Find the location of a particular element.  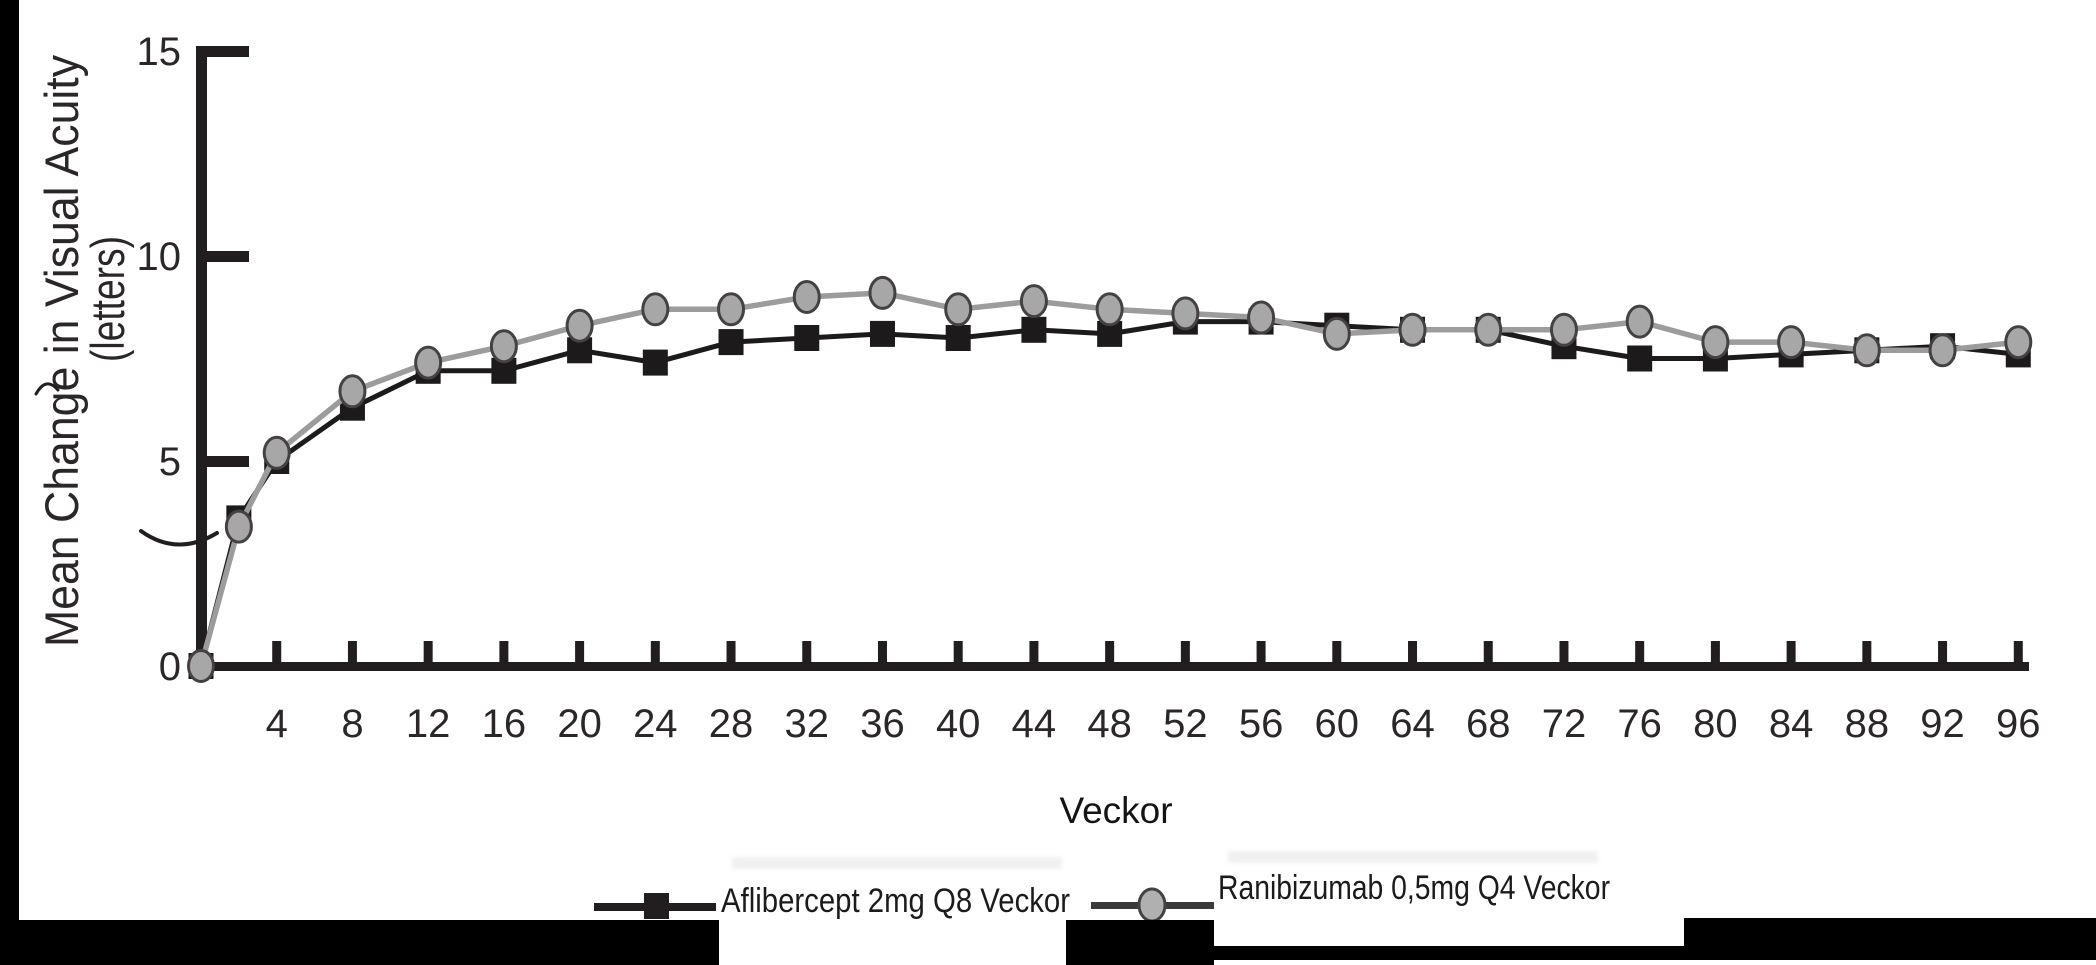

legend-square-marker is located at coordinates (656, 906).